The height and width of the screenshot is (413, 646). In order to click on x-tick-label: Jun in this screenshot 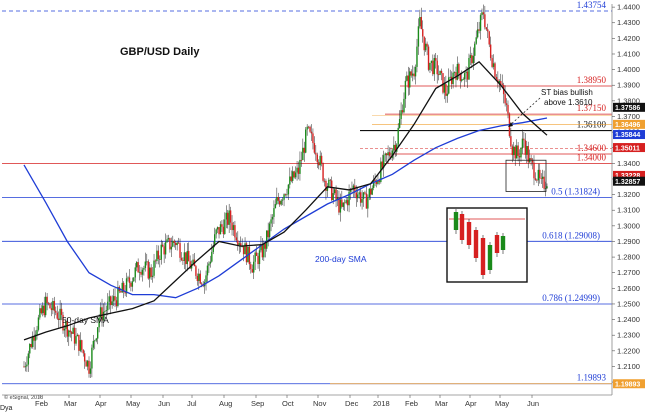, I will do `click(533, 403)`.